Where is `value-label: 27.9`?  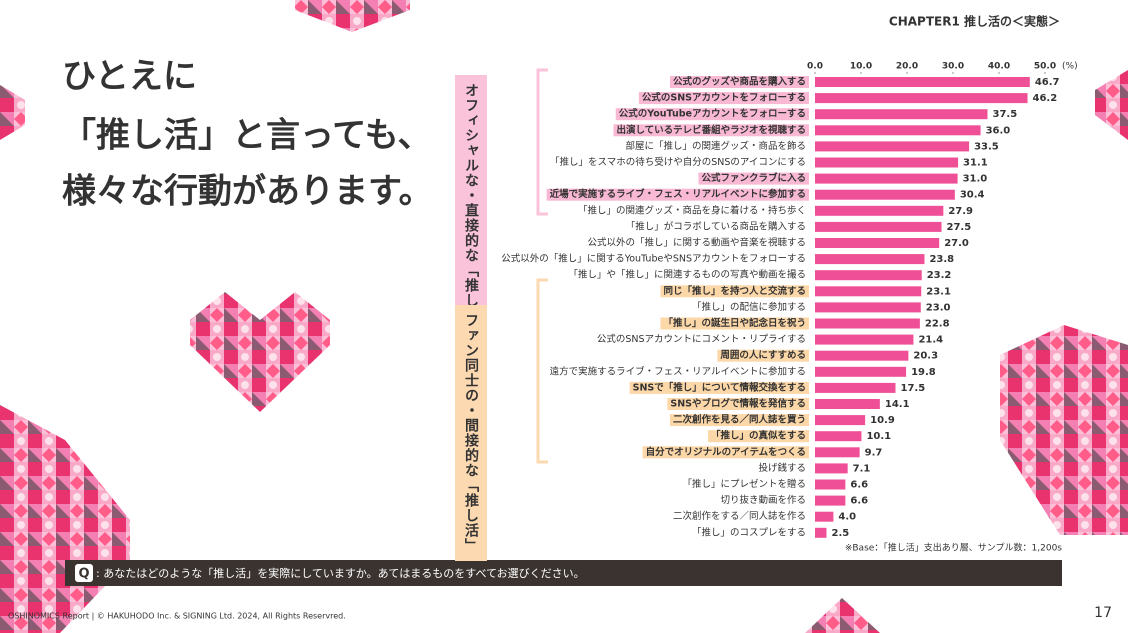
value-label: 27.9 is located at coordinates (960, 211).